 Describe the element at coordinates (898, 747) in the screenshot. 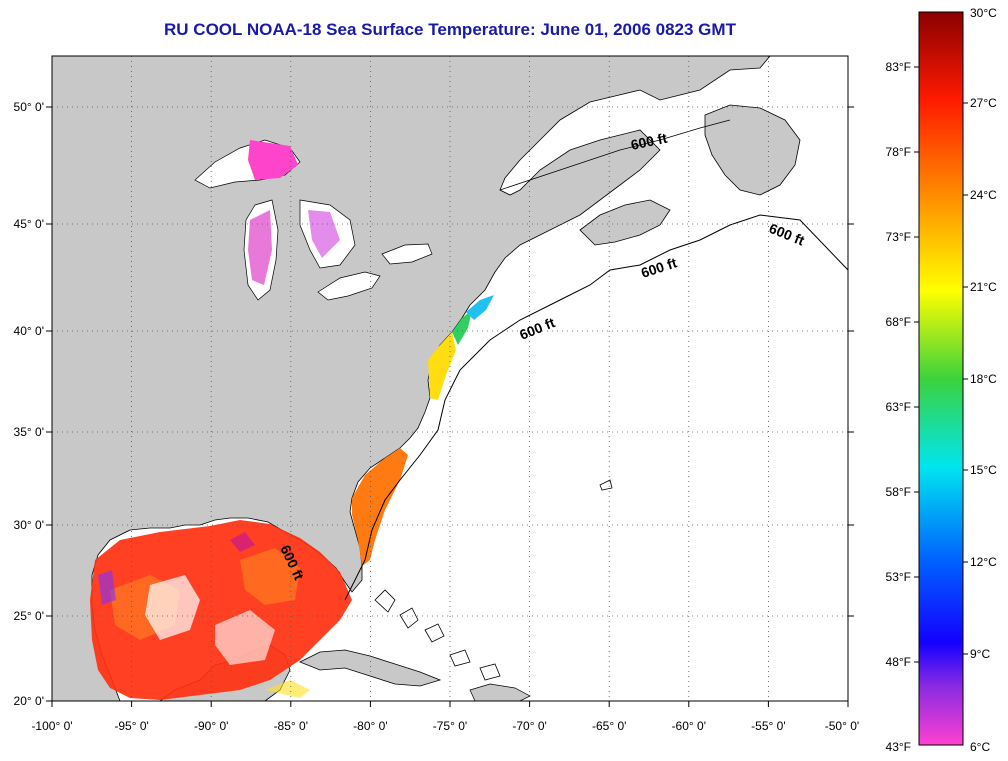

I see `colorbar-fahrenheit-label: 43°F` at that location.